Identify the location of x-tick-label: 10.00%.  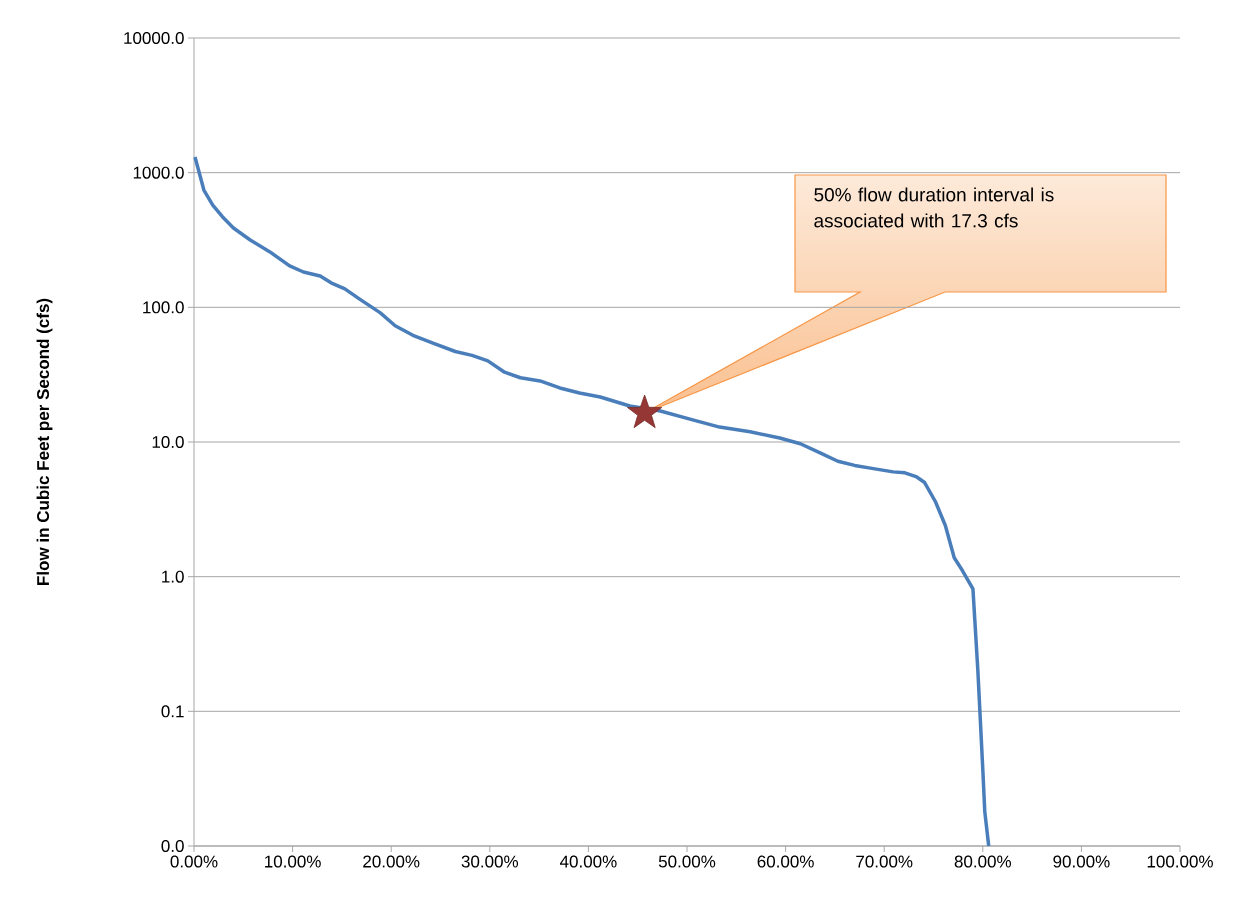
(293, 861).